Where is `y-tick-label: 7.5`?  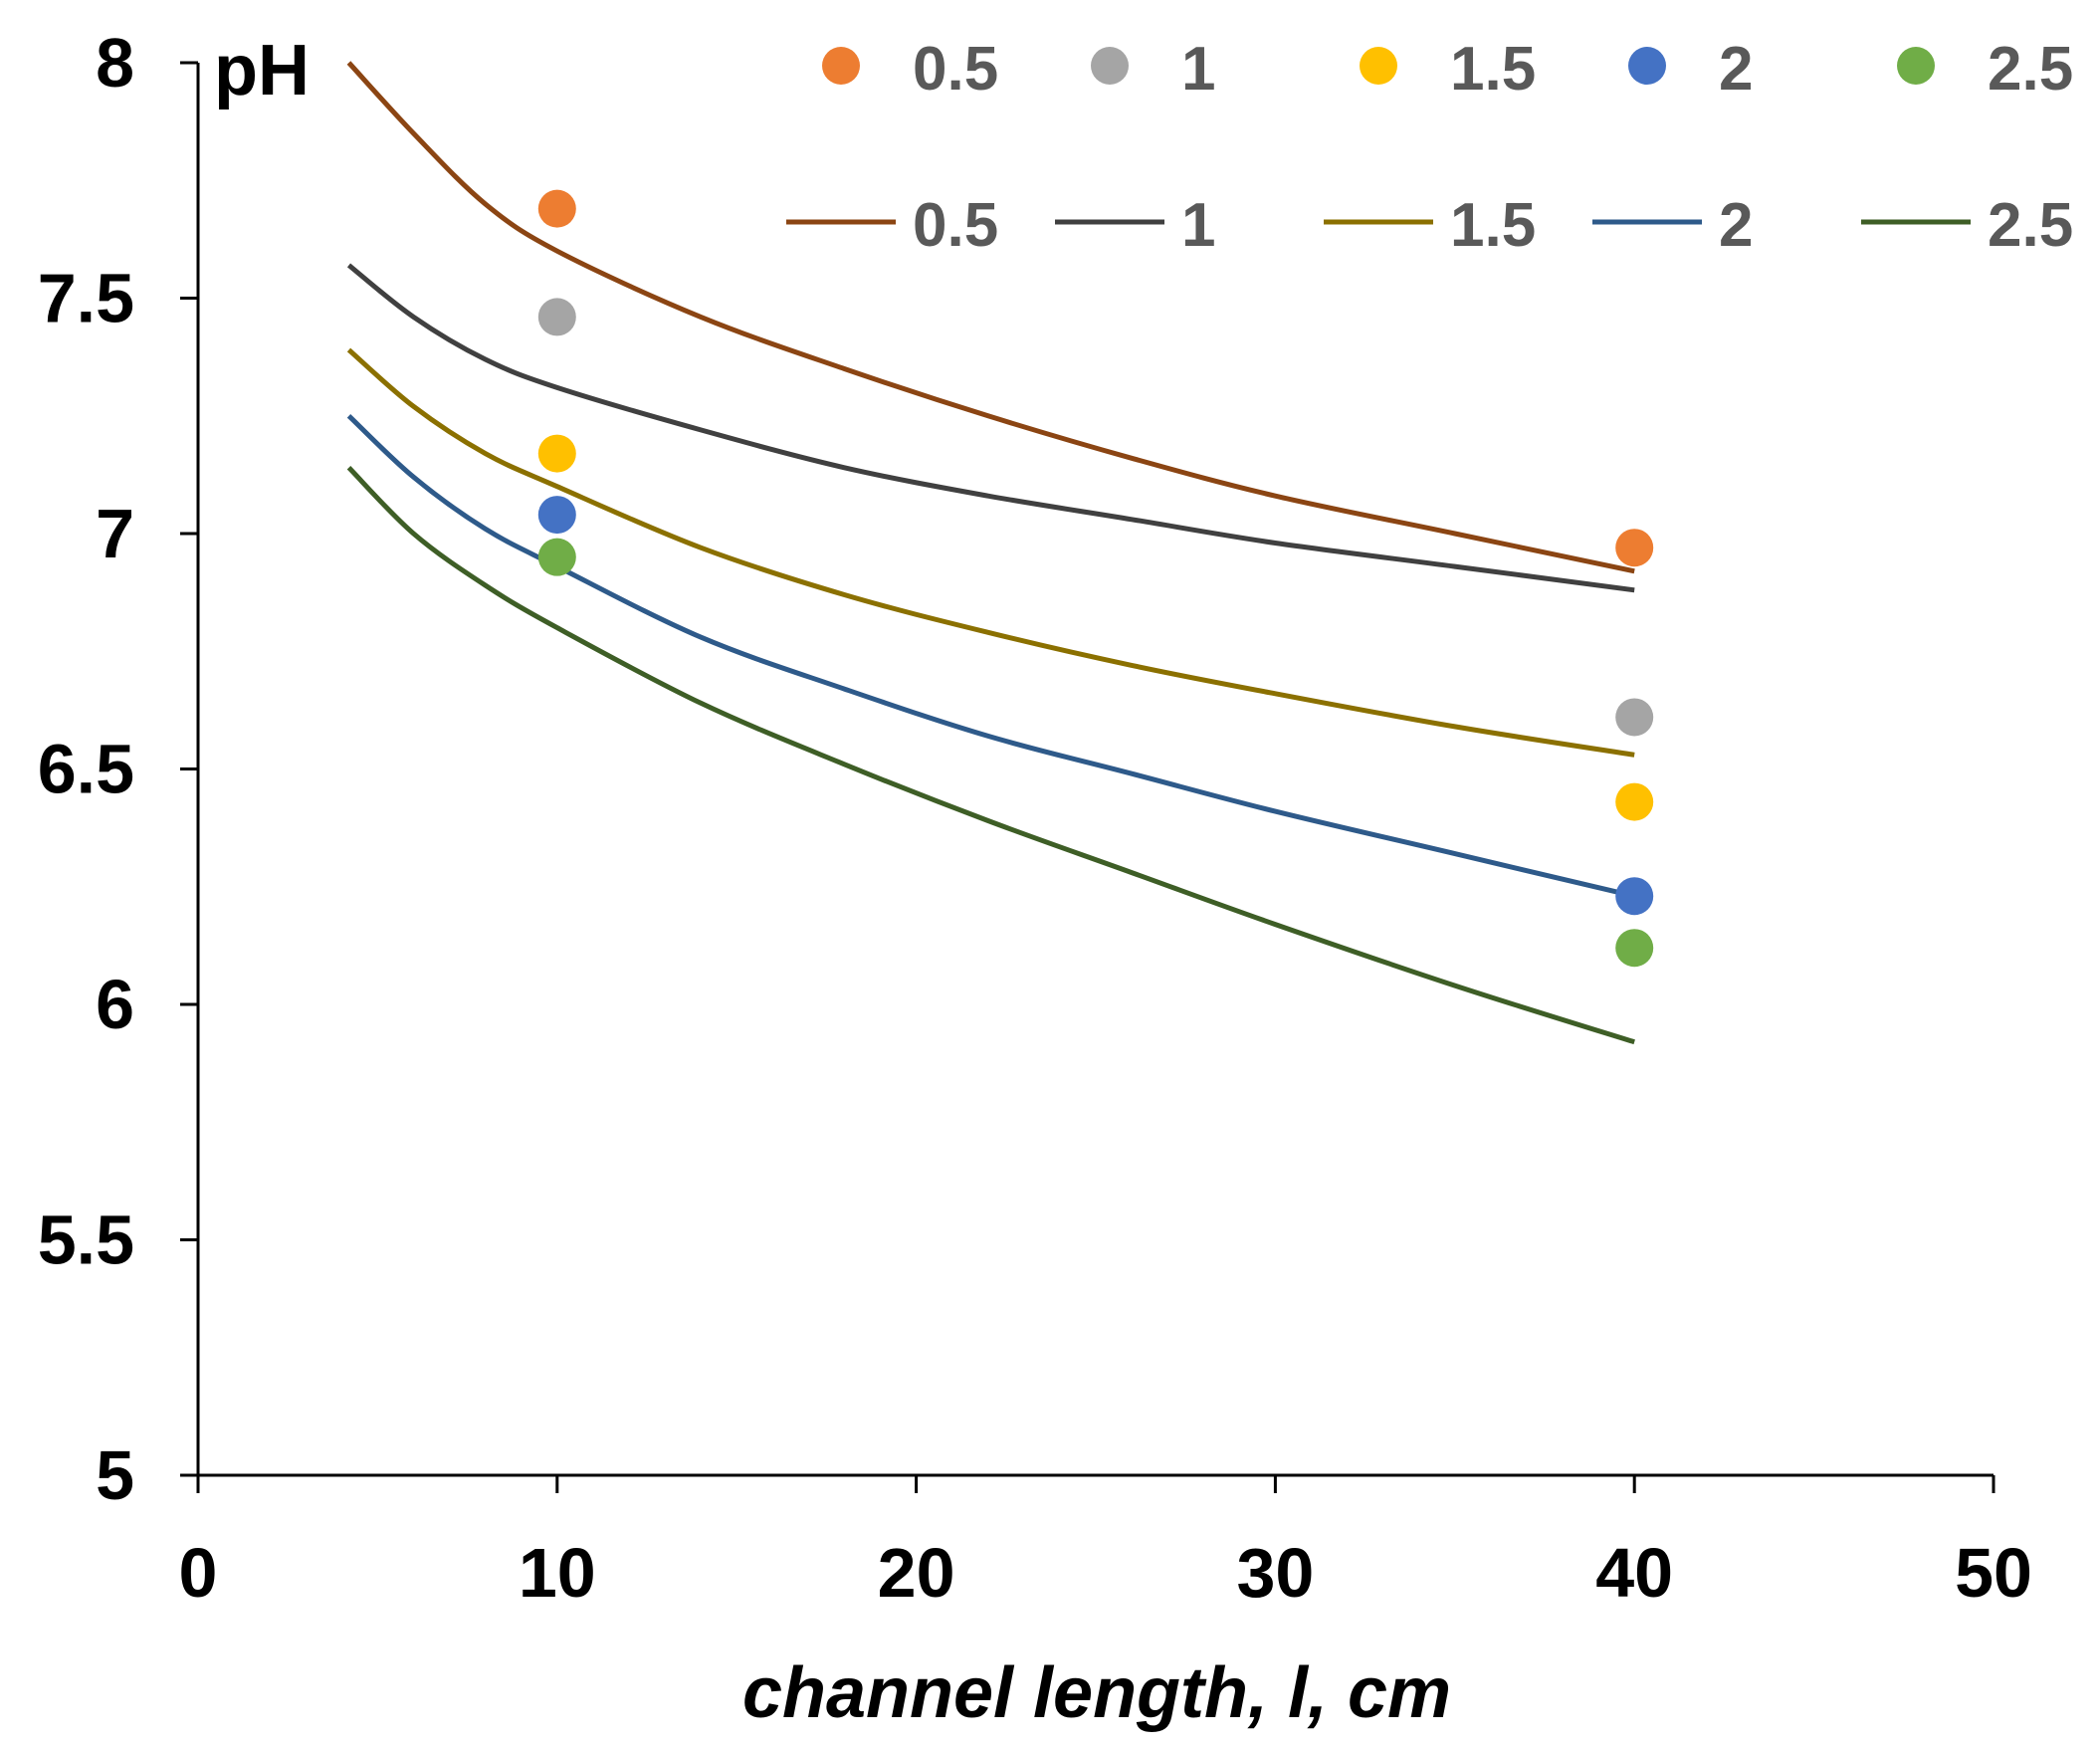
y-tick-label: 7.5 is located at coordinates (86, 298).